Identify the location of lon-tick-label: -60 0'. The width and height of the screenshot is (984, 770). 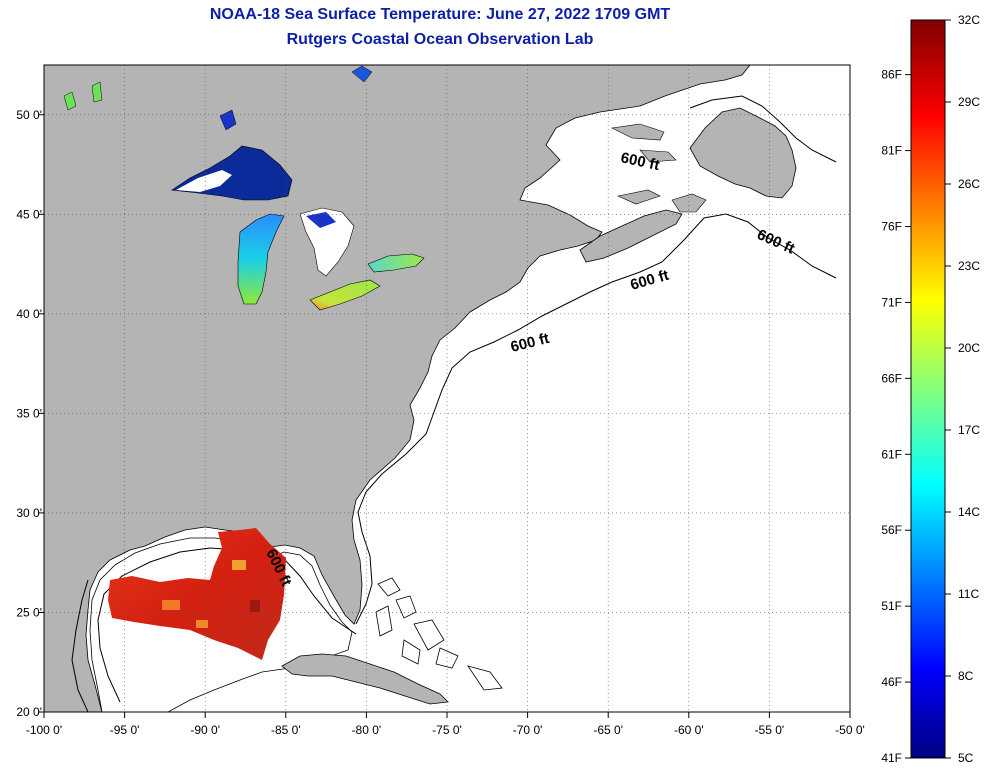
(689, 730).